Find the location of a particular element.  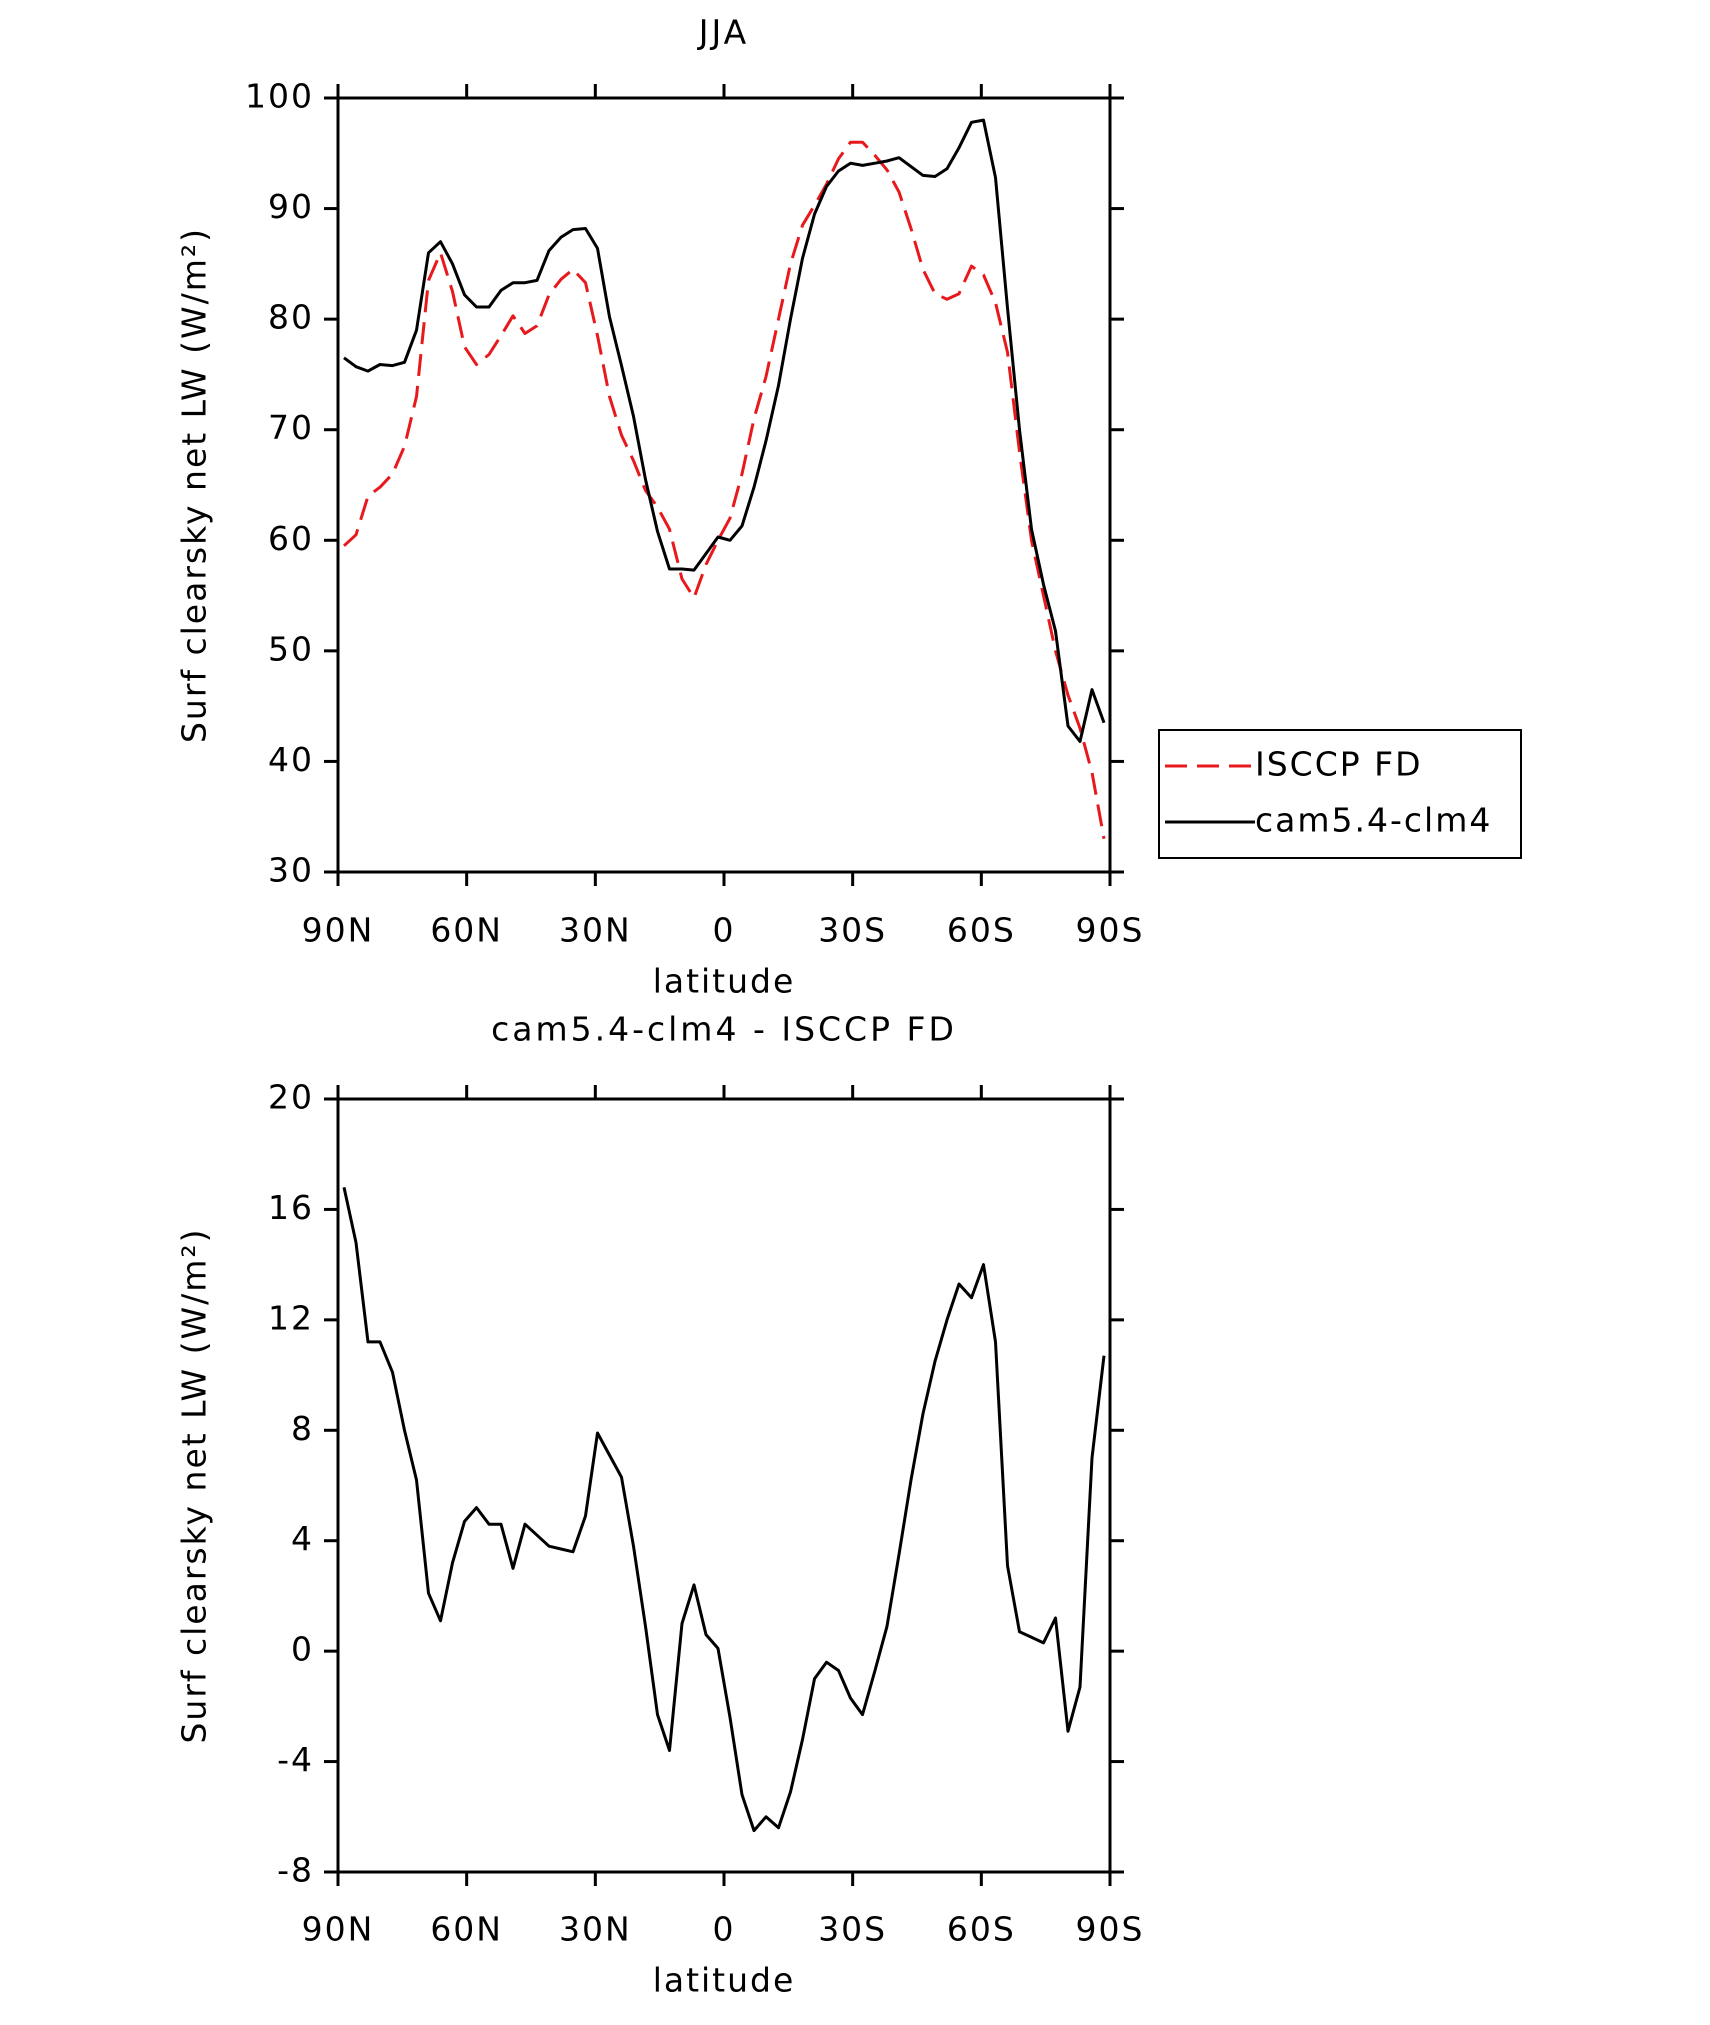

legend-label: ISCCP FD is located at coordinates (1339, 764).